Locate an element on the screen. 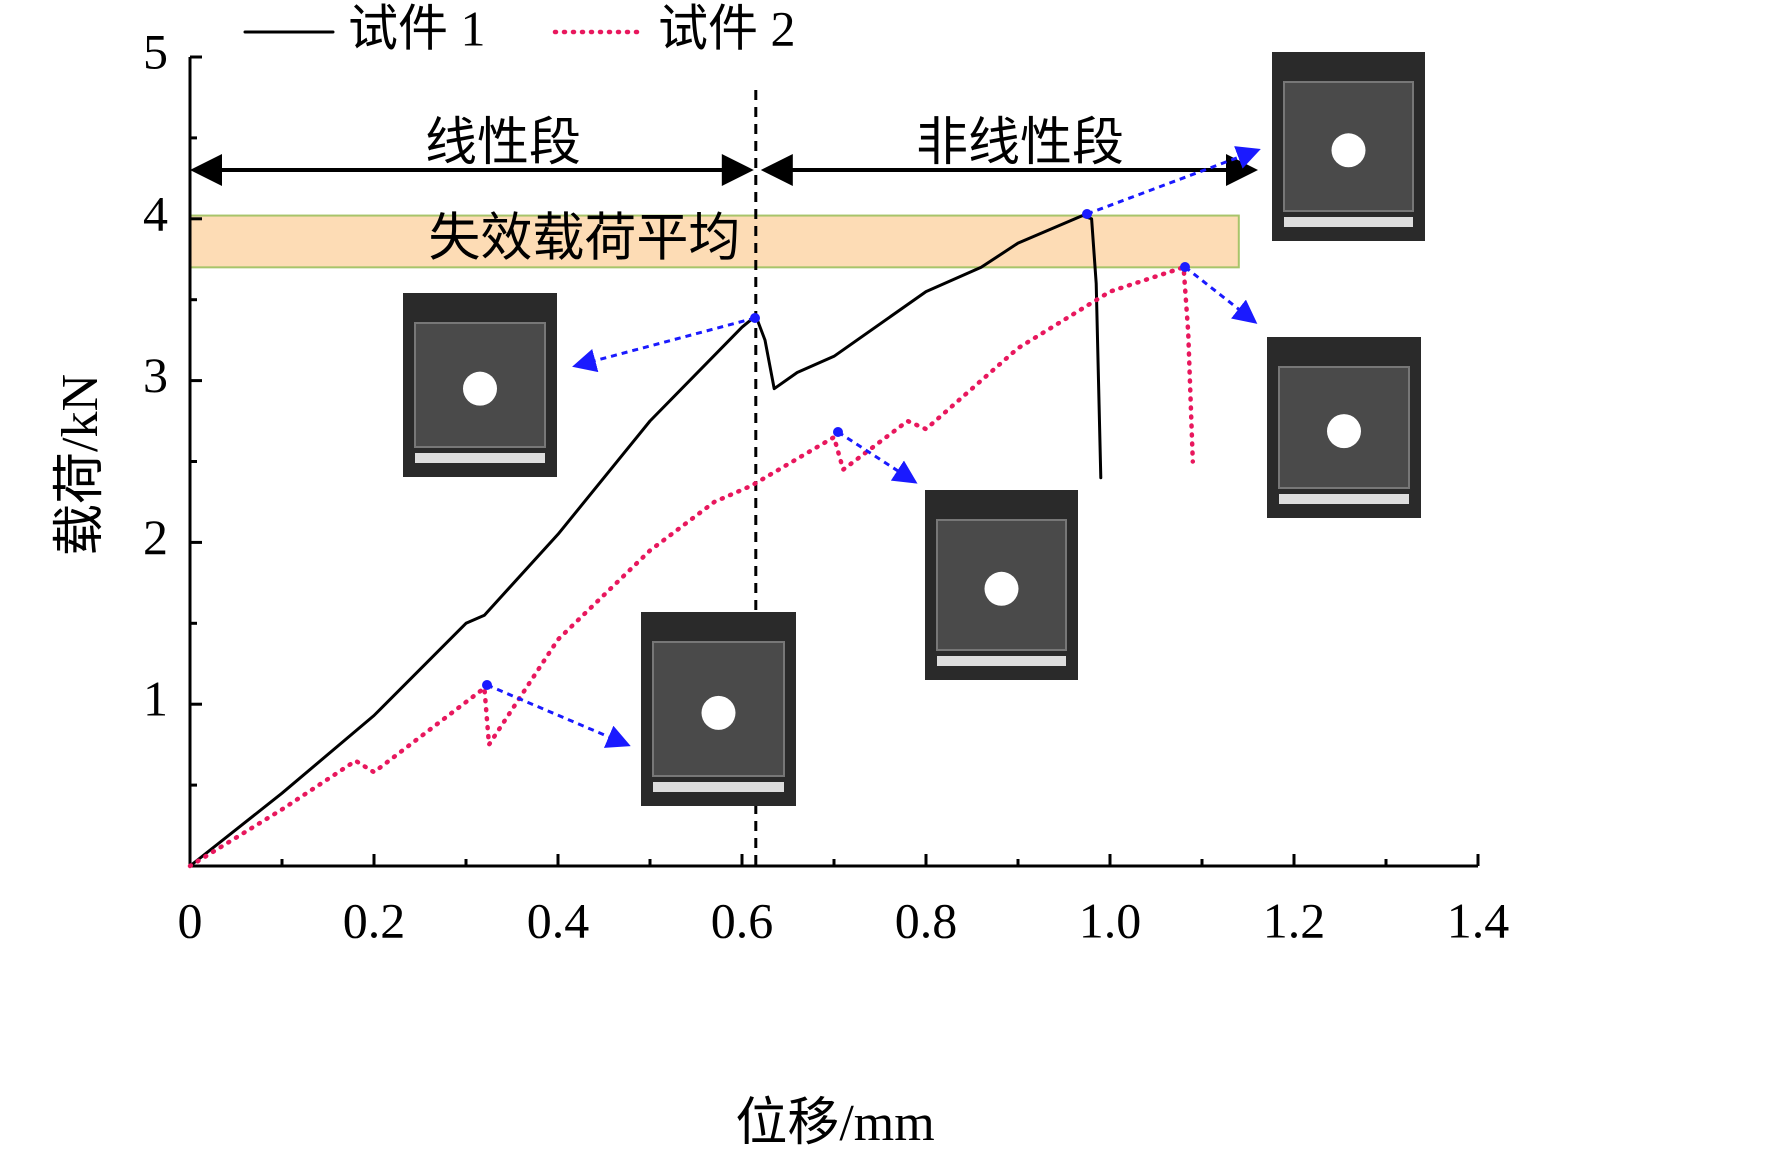 This screenshot has width=1772, height=1176. x-tick-label: 0 is located at coordinates (190, 920).